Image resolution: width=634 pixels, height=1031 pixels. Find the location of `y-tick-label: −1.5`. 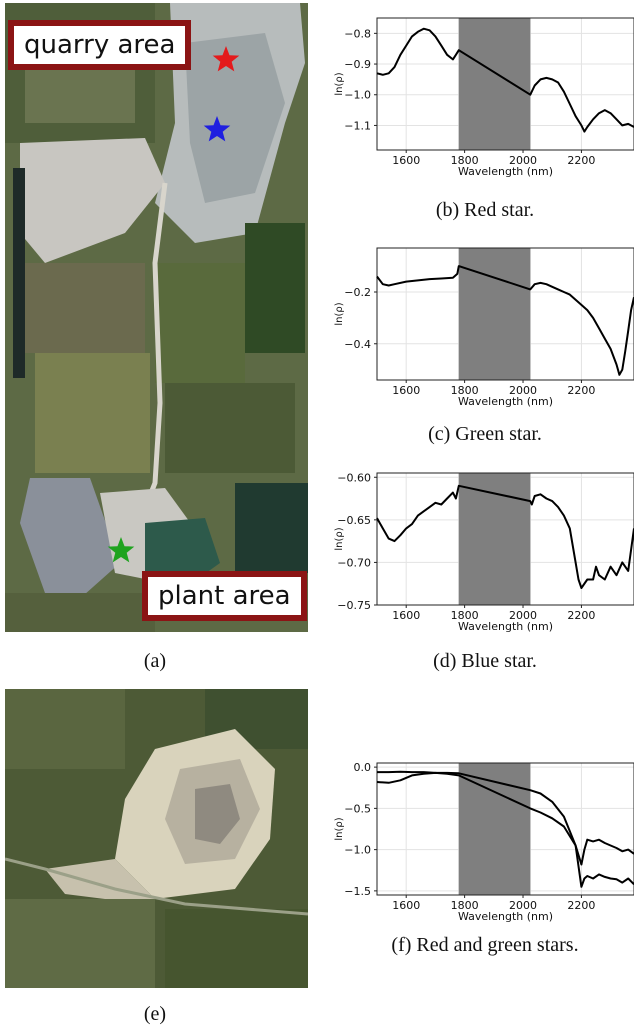

y-tick-label: −1.5 is located at coordinates (357, 891).